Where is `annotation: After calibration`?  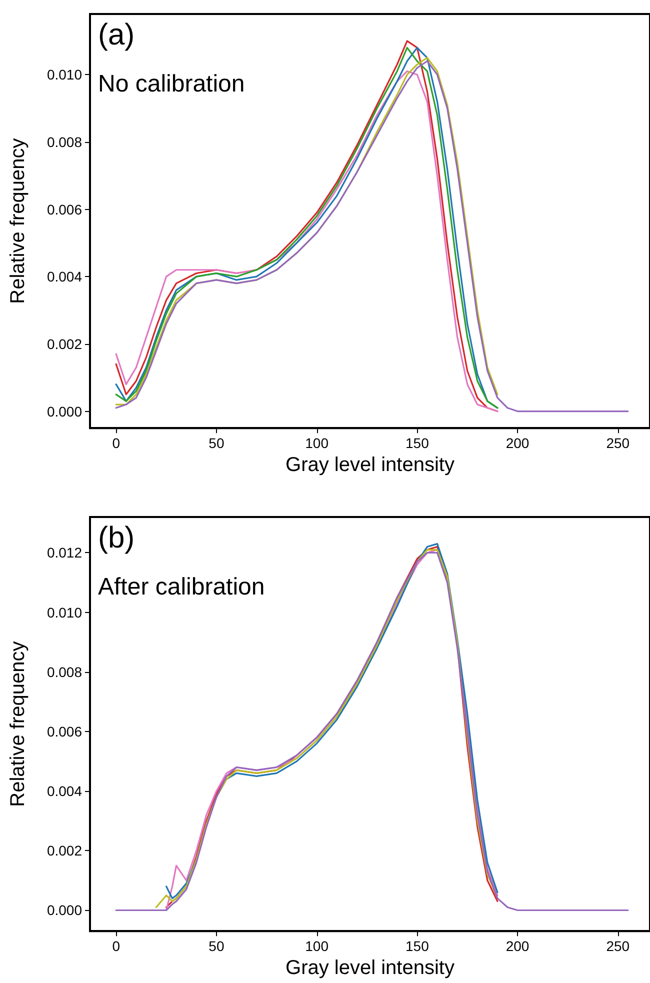
annotation: After calibration is located at coordinates (181, 587).